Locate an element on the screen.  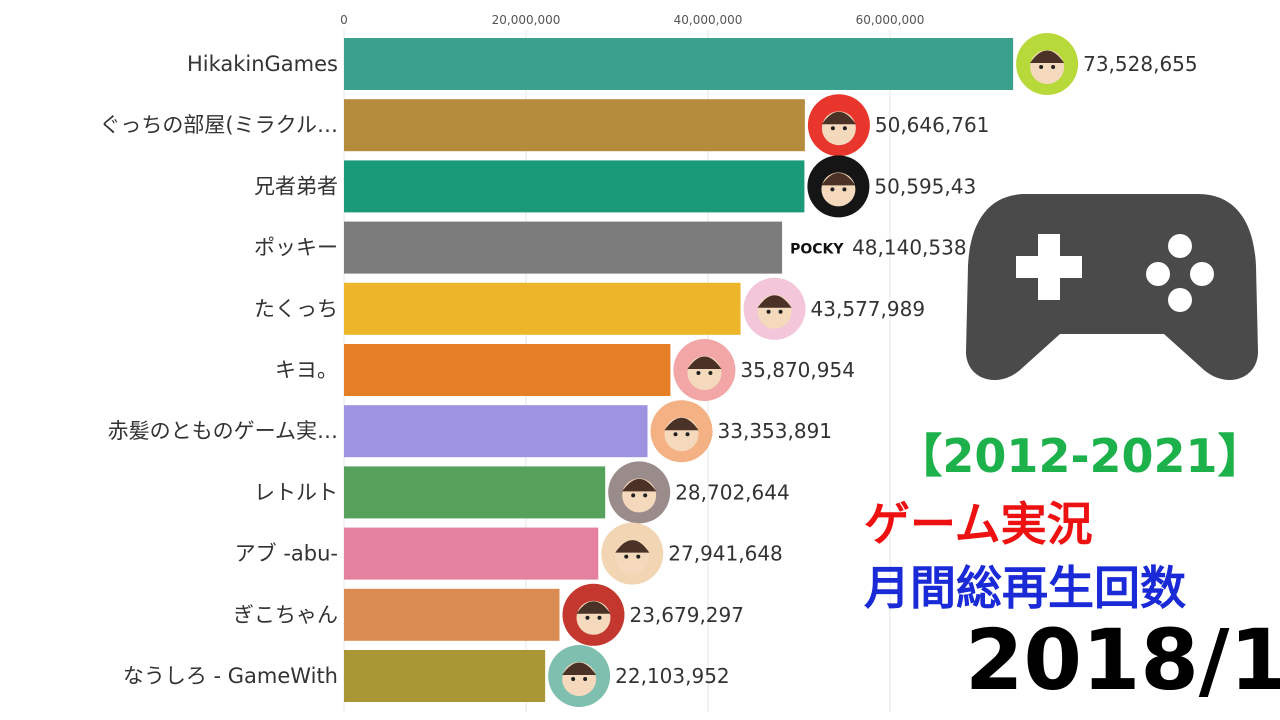
x-tick-label: 40,000,000 is located at coordinates (708, 20).